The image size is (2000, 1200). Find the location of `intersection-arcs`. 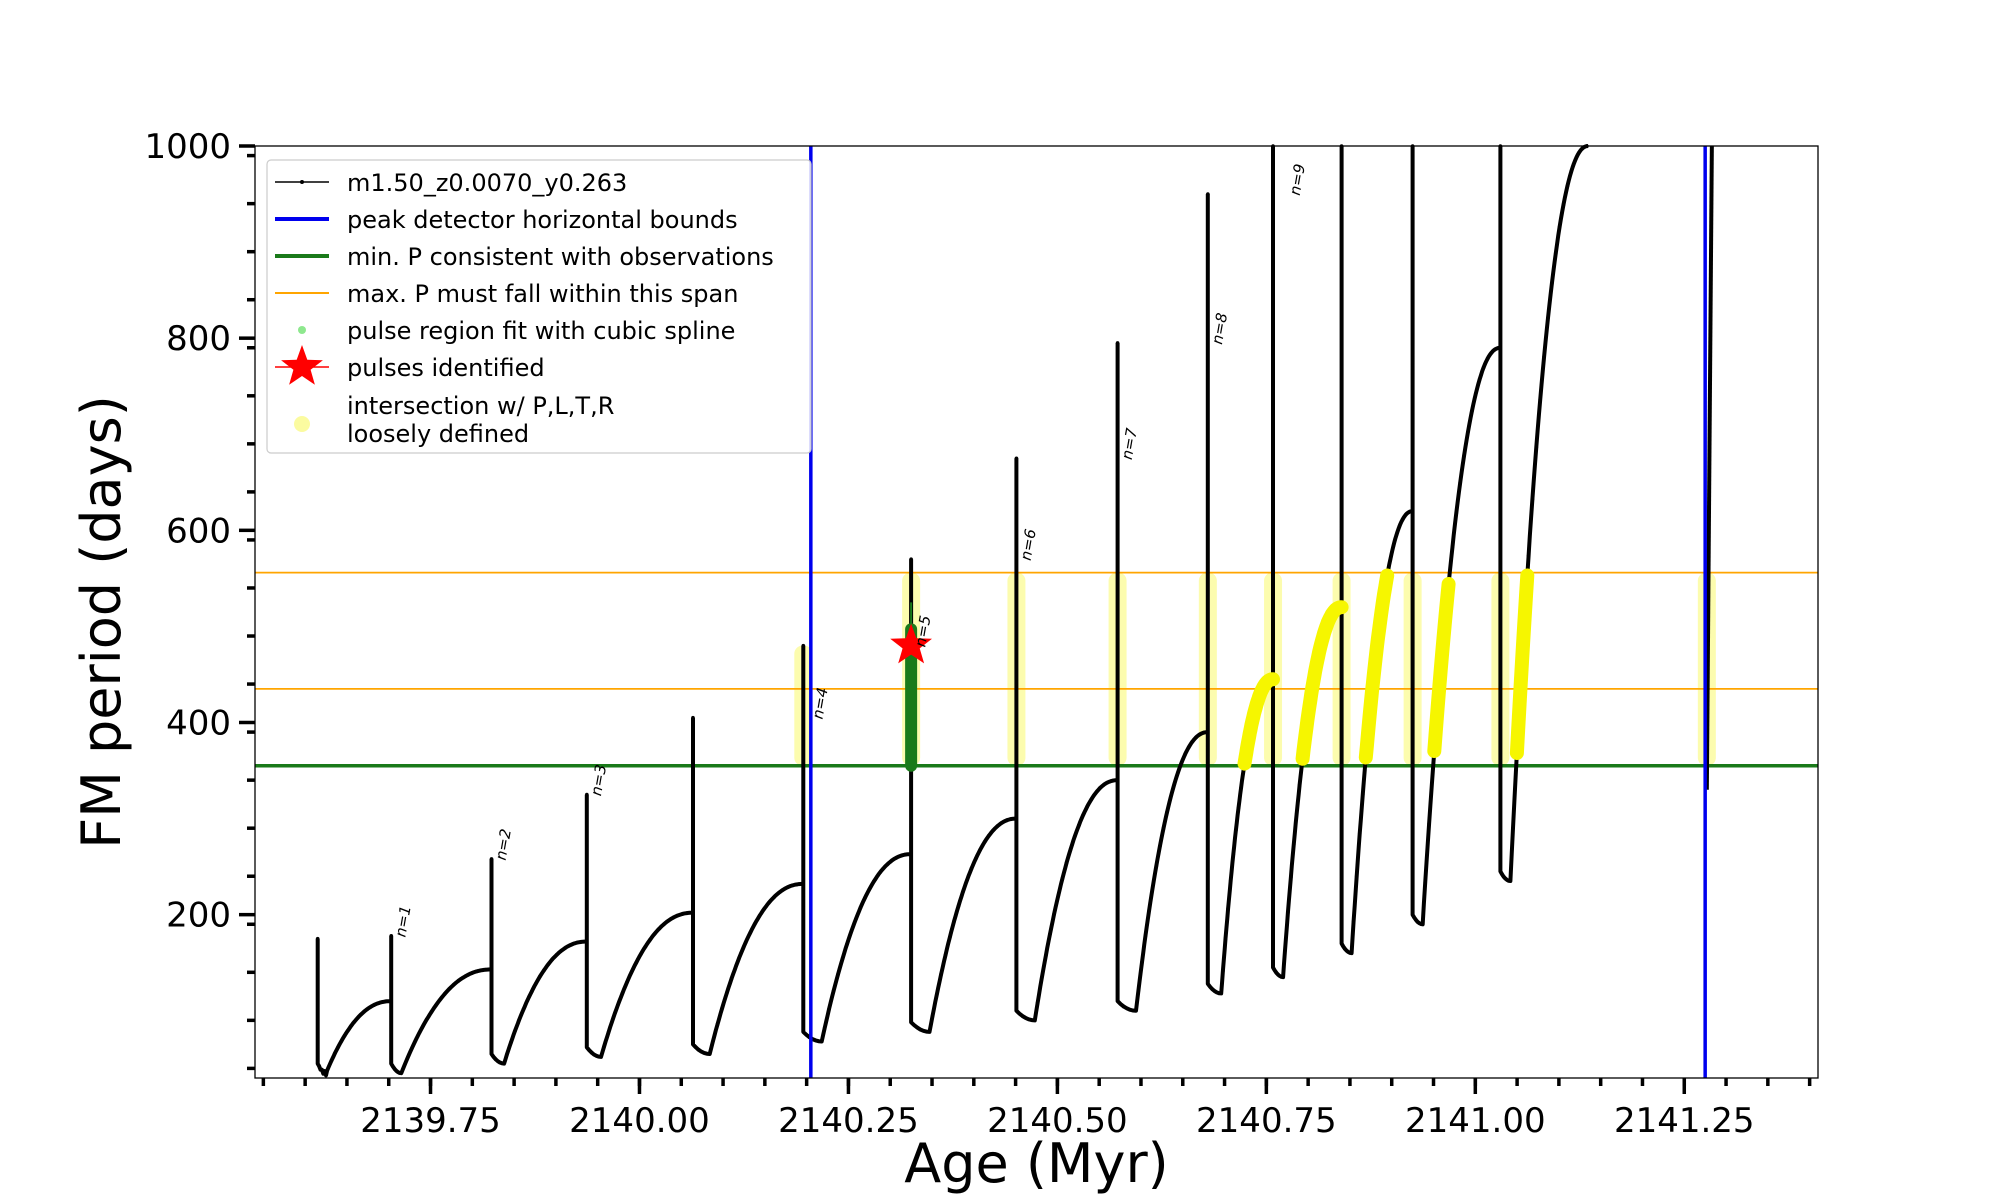

intersection-arcs is located at coordinates (1386, 669).